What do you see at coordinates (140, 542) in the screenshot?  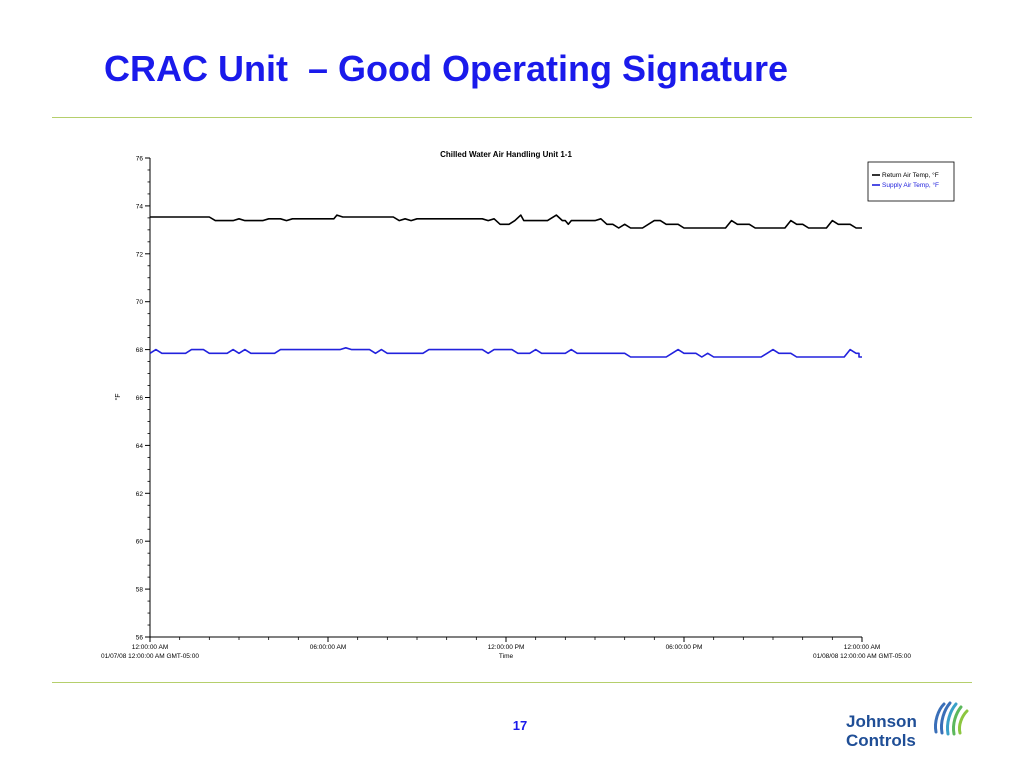 I see `y-tick-label: 60` at bounding box center [140, 542].